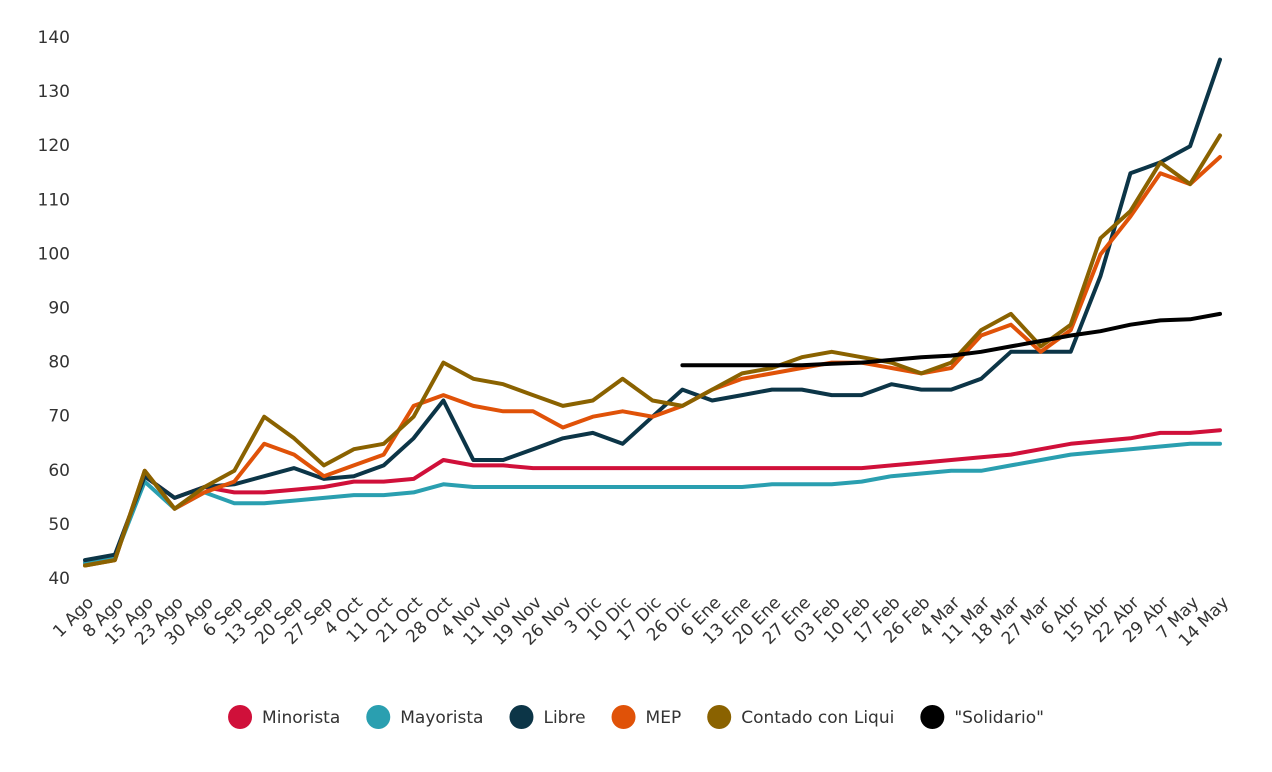 Image resolution: width=1272 pixels, height=772 pixels. Describe the element at coordinates (54, 254) in the screenshot. I see `y-tick-label: 100` at that location.